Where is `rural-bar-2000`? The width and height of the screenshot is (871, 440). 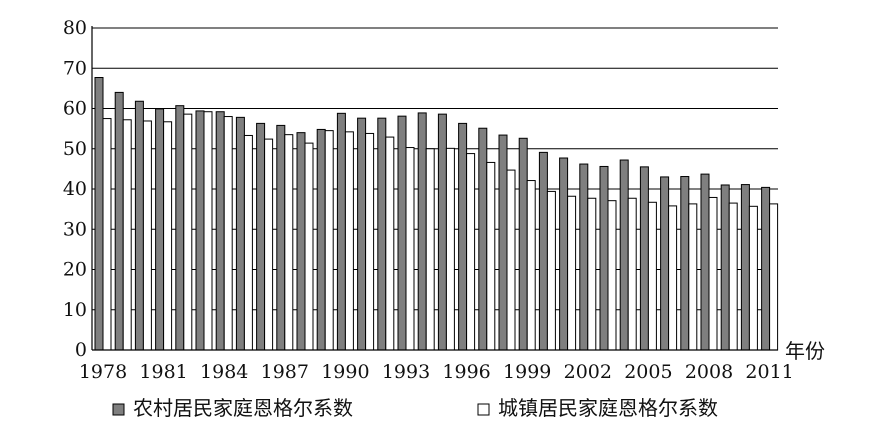 rural-bar-2000 is located at coordinates (543, 251).